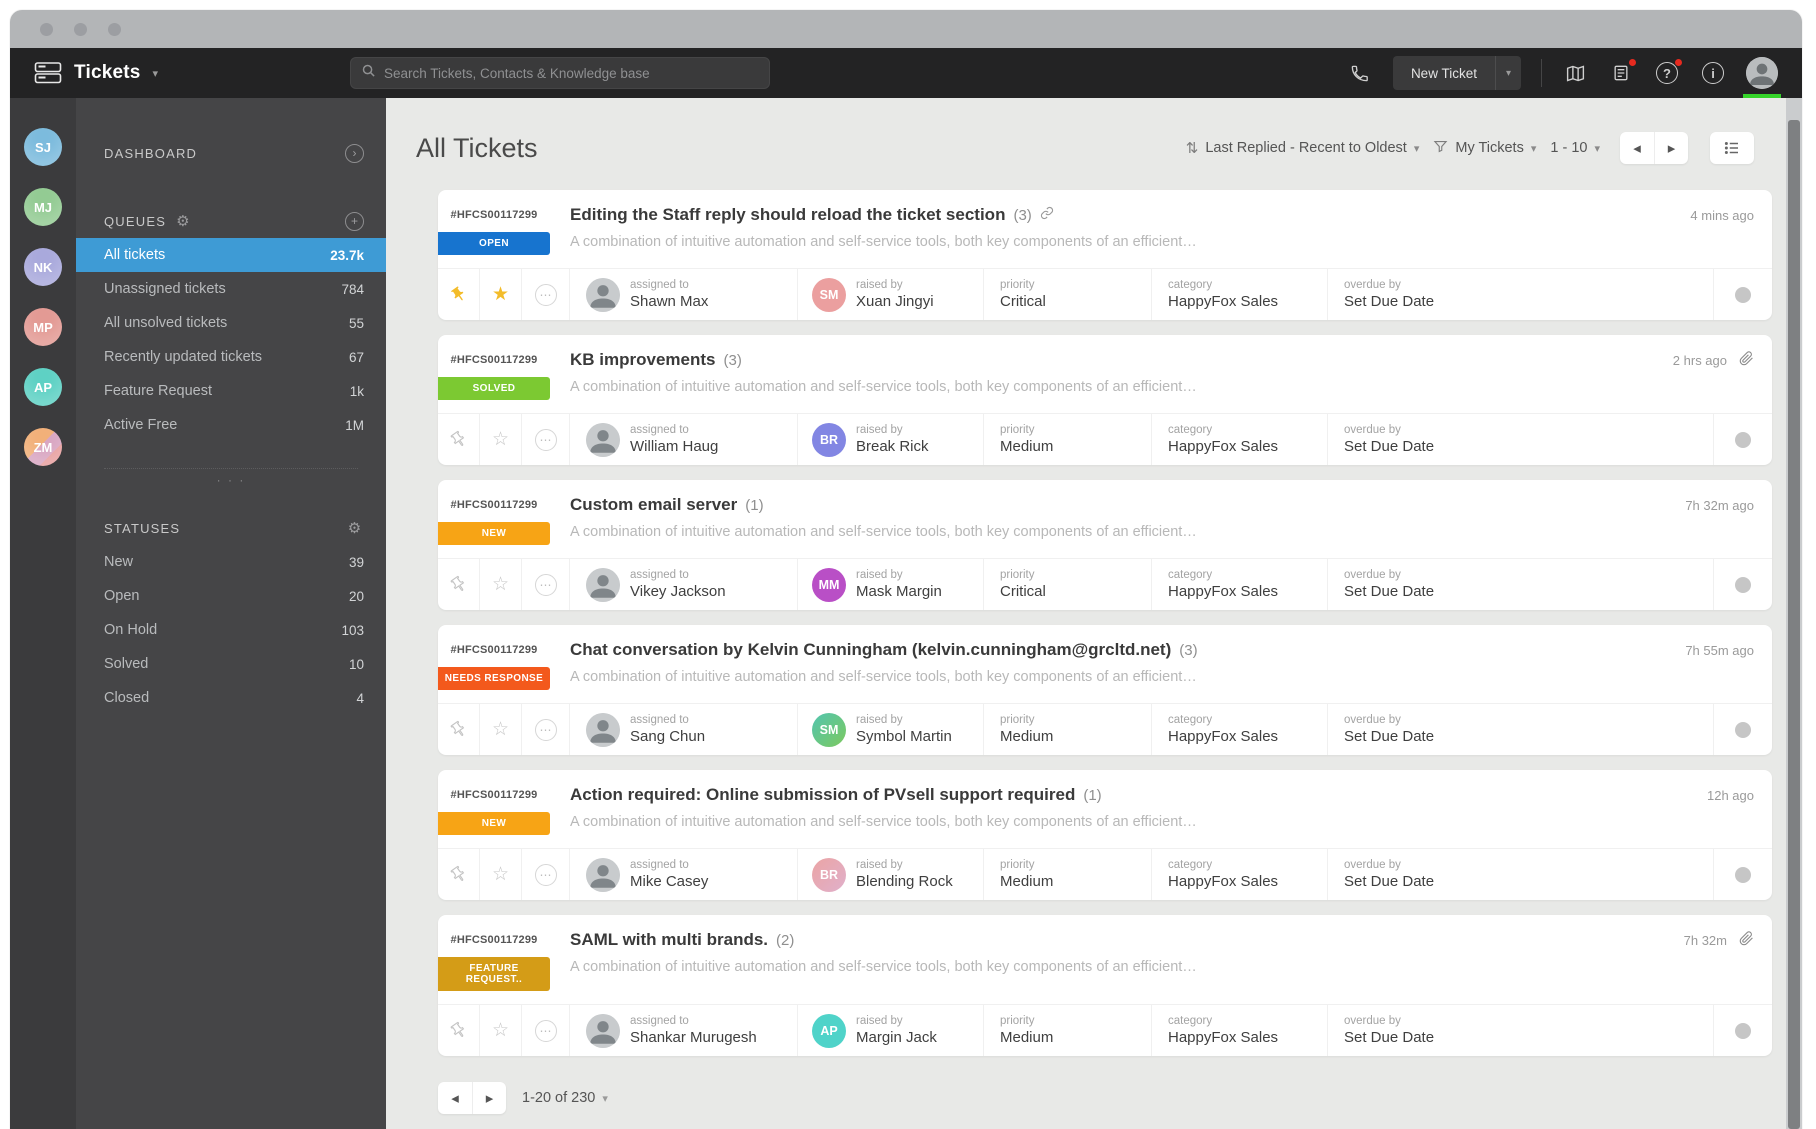  What do you see at coordinates (114, 29) in the screenshot?
I see `window-maximize-button` at bounding box center [114, 29].